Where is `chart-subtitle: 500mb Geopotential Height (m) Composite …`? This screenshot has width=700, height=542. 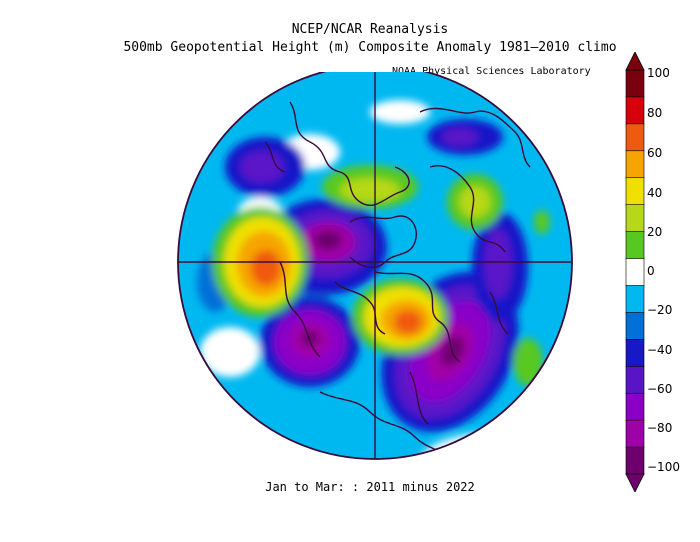
chart-subtitle: 500mb Geopotential Height (m) Composite … is located at coordinates (370, 47).